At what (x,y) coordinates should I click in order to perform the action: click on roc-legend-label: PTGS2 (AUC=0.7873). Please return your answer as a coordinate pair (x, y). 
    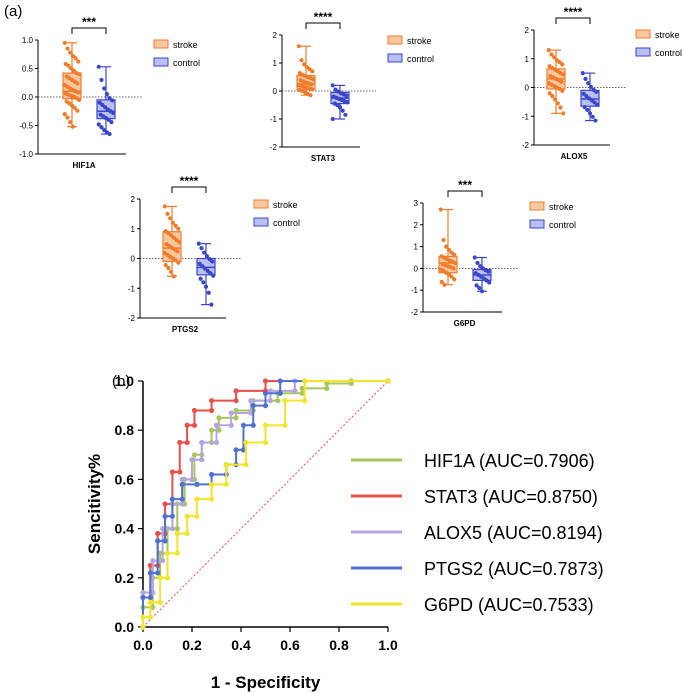
    Looking at the image, I should click on (514, 569).